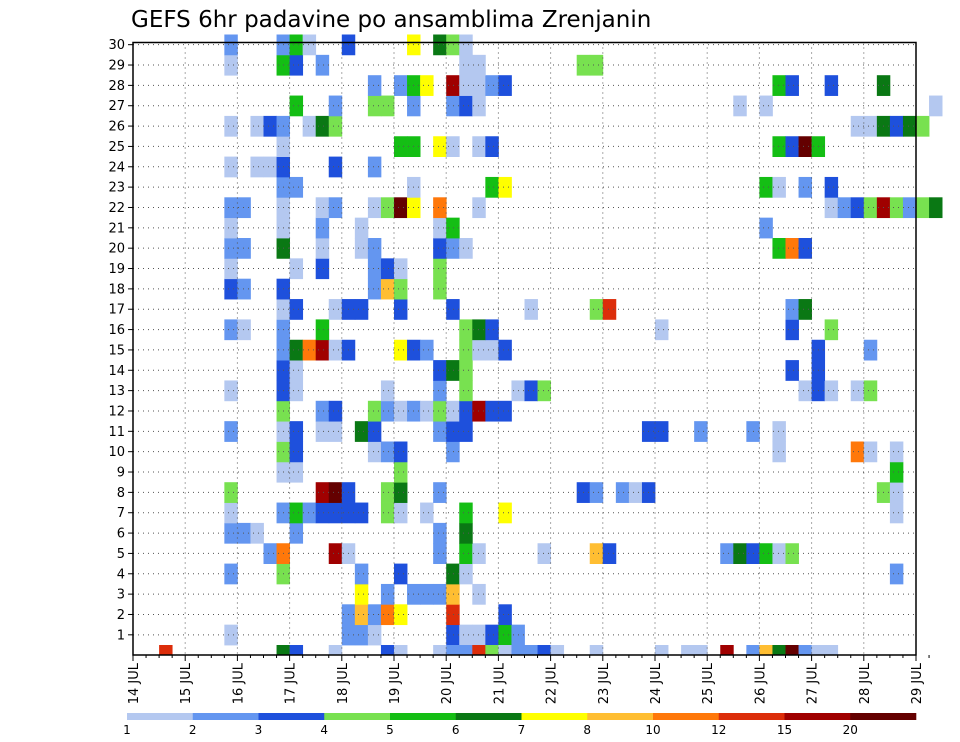  Describe the element at coordinates (116, 330) in the screenshot. I see `y-tick-label: 16` at that location.